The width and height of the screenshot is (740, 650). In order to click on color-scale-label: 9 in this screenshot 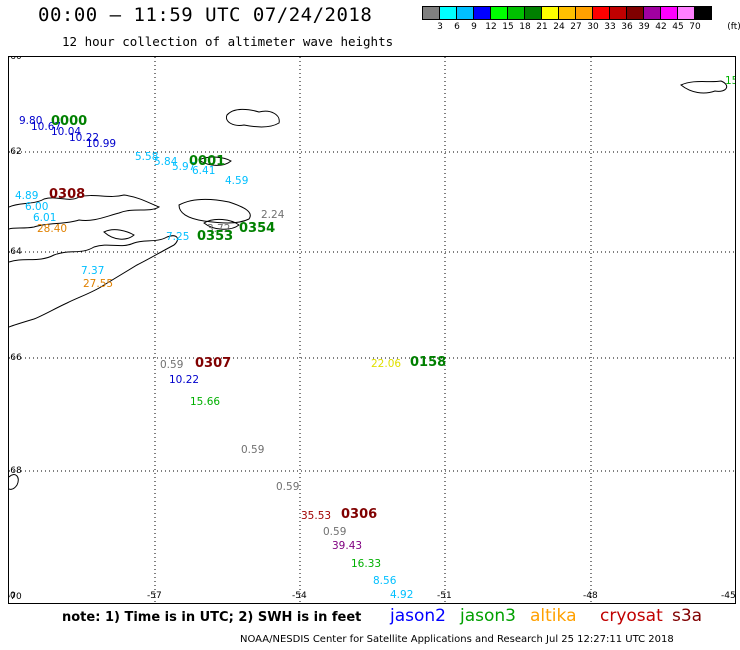, I will do `click(474, 27)`.